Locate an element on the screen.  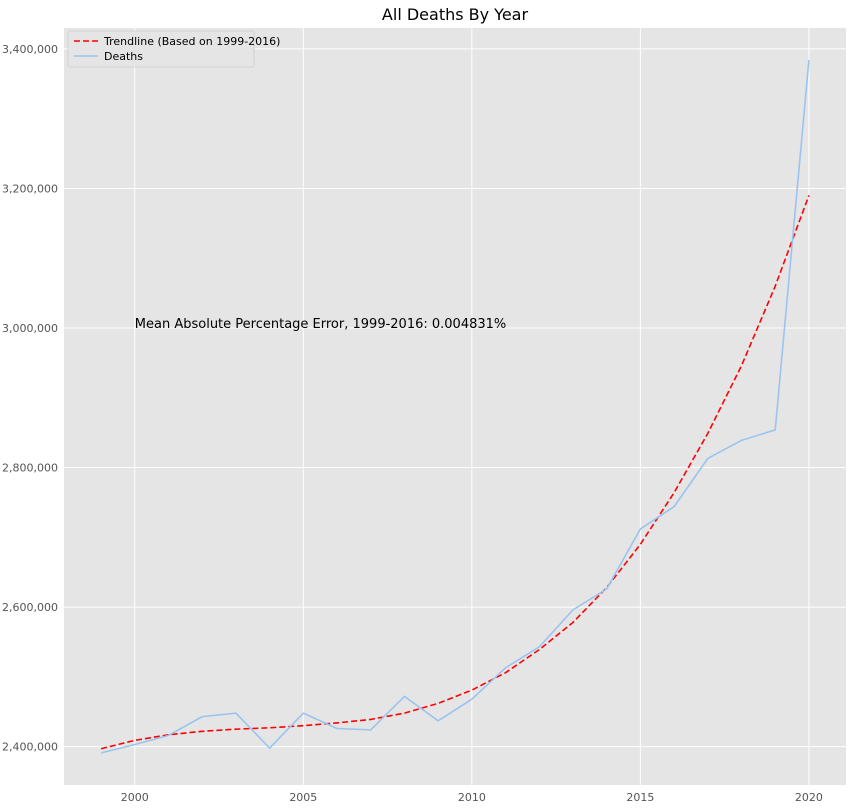
x-tick-label: 2020 is located at coordinates (809, 797).